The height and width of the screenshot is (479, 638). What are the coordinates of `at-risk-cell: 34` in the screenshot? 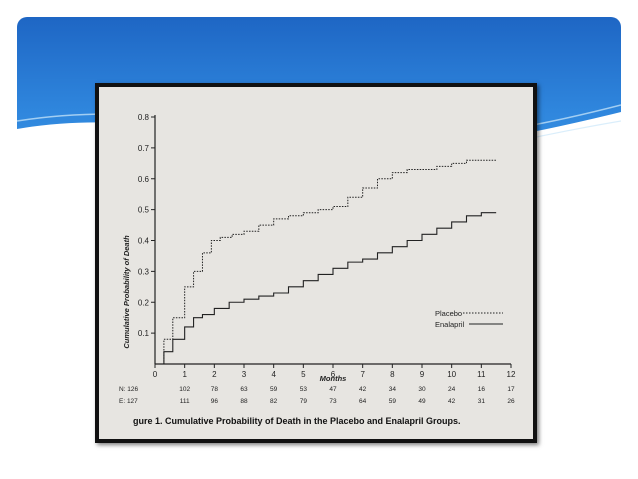 It's located at (393, 389).